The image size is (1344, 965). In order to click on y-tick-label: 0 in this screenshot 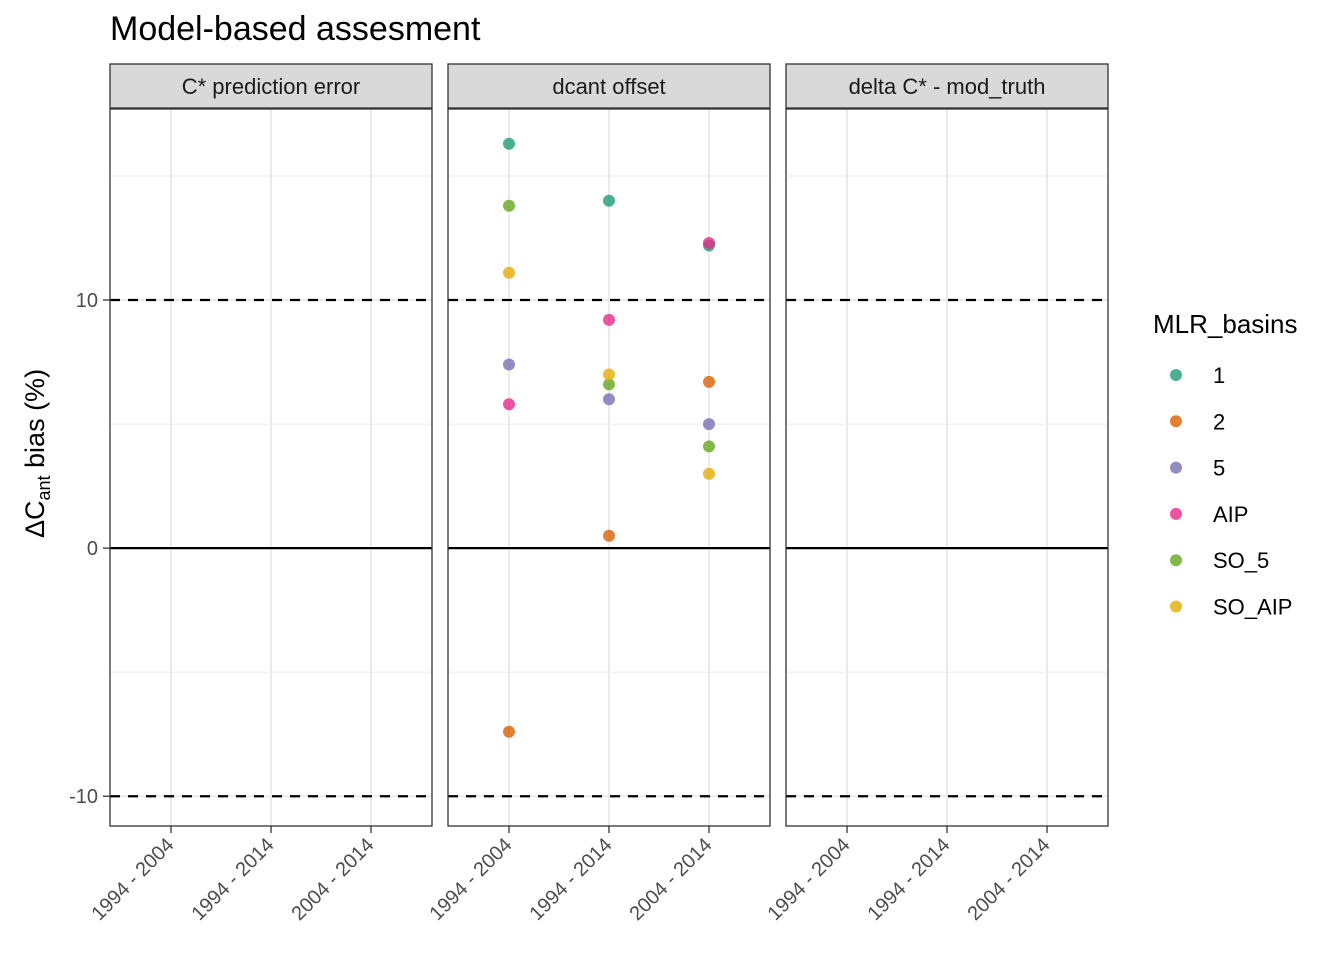, I will do `click(92, 549)`.